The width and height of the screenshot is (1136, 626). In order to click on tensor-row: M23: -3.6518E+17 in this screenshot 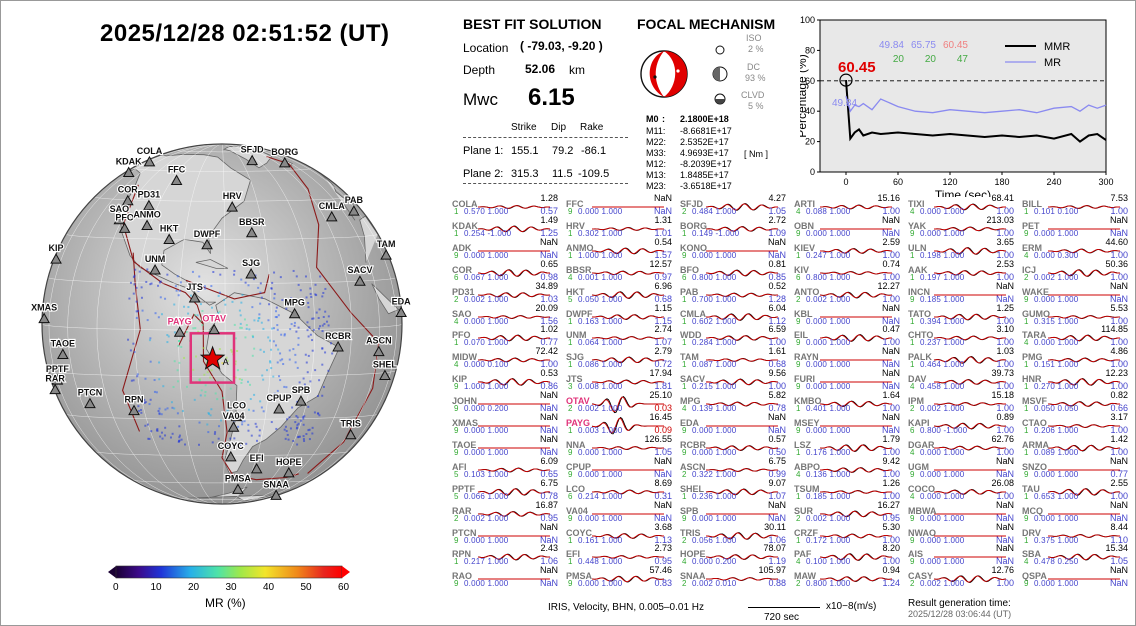, I will do `click(689, 186)`.